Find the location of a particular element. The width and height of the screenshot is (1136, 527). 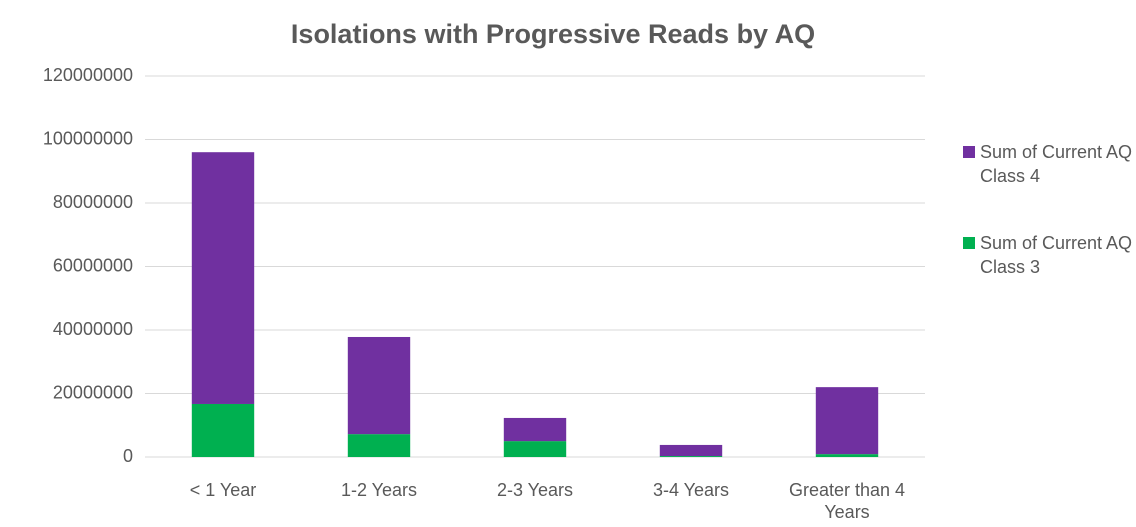

legend-label: Sum of Current AQ Class 3 is located at coordinates (1056, 255).